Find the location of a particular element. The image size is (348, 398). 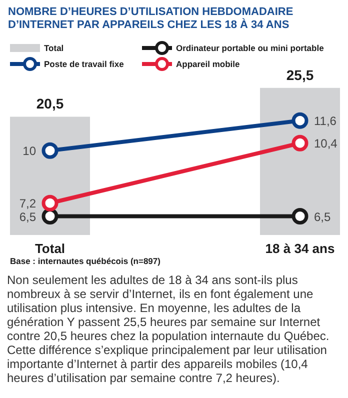

data-label: 11,6 is located at coordinates (325, 121).